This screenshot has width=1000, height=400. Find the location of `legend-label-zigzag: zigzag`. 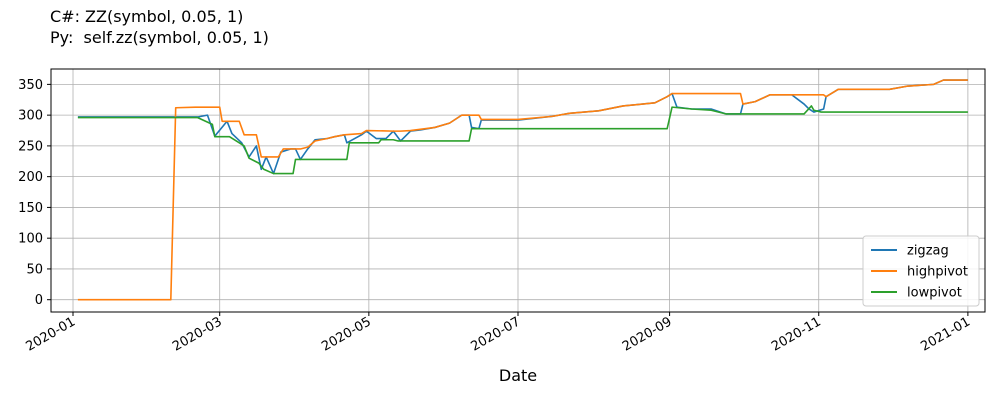

legend-label-zigzag: zigzag is located at coordinates (928, 251).